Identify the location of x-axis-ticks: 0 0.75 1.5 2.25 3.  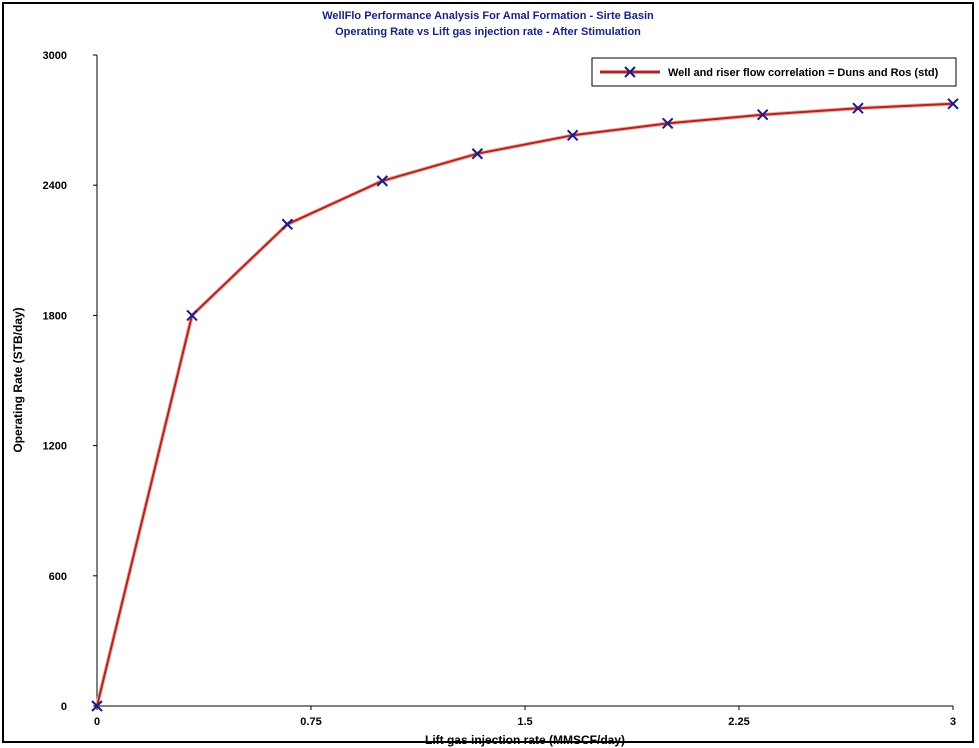
(525, 717).